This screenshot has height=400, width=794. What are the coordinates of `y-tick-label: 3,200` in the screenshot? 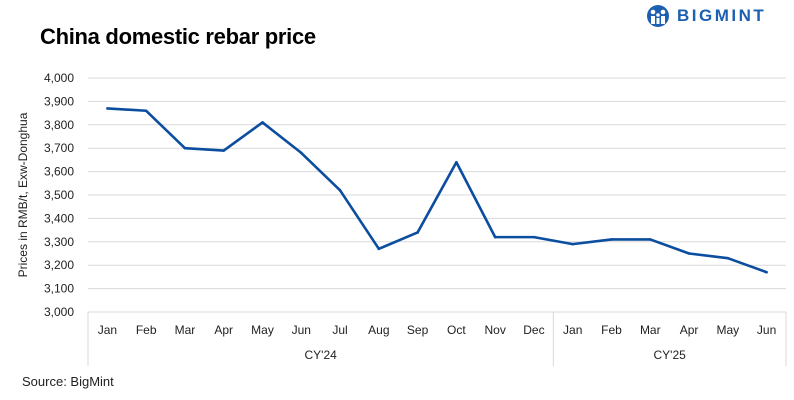 It's located at (59, 265).